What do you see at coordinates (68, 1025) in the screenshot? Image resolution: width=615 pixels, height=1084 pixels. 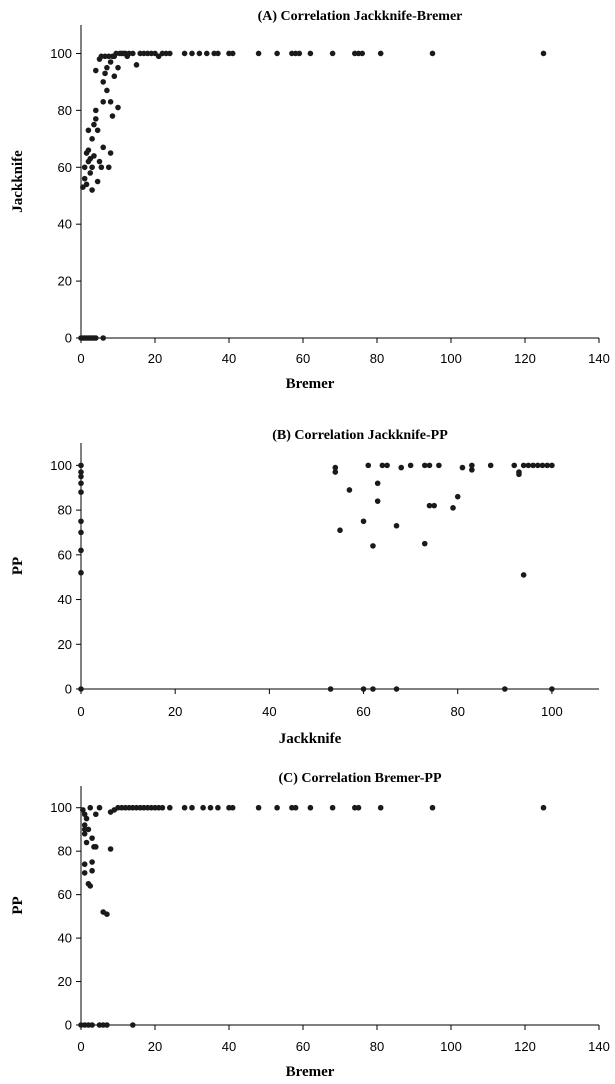 I see `panel-c-y-tick-label: 0` at bounding box center [68, 1025].